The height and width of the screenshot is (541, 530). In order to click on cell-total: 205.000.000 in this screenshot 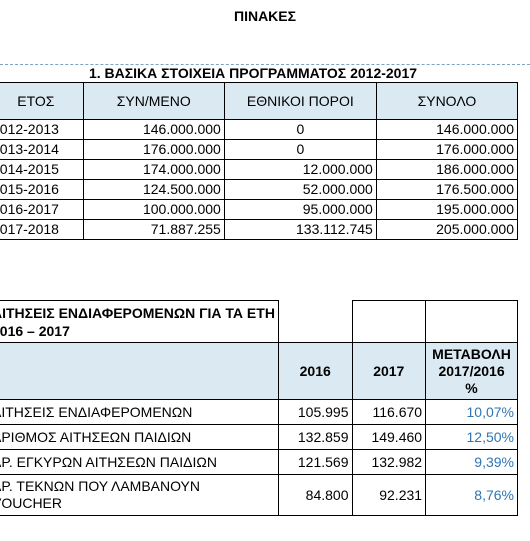, I will do `click(447, 229)`.